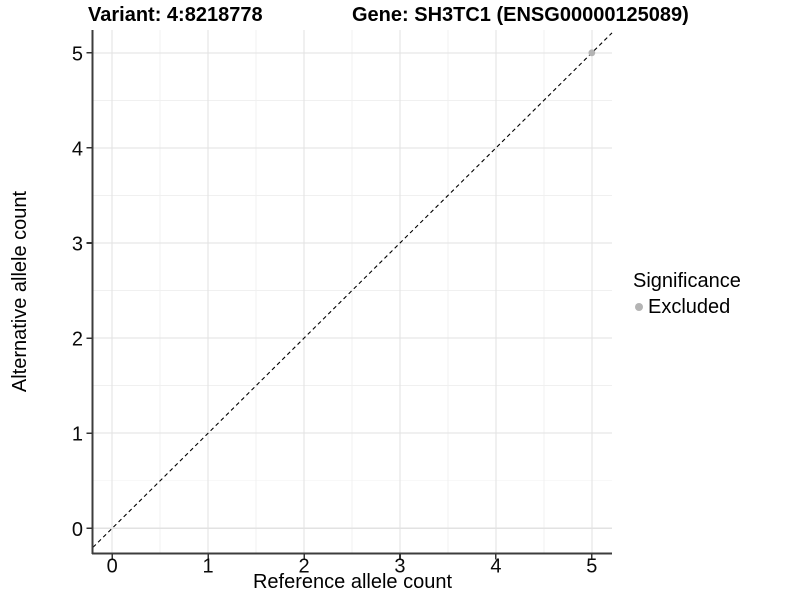  I want to click on x-tick-label: 4, so click(495, 567).